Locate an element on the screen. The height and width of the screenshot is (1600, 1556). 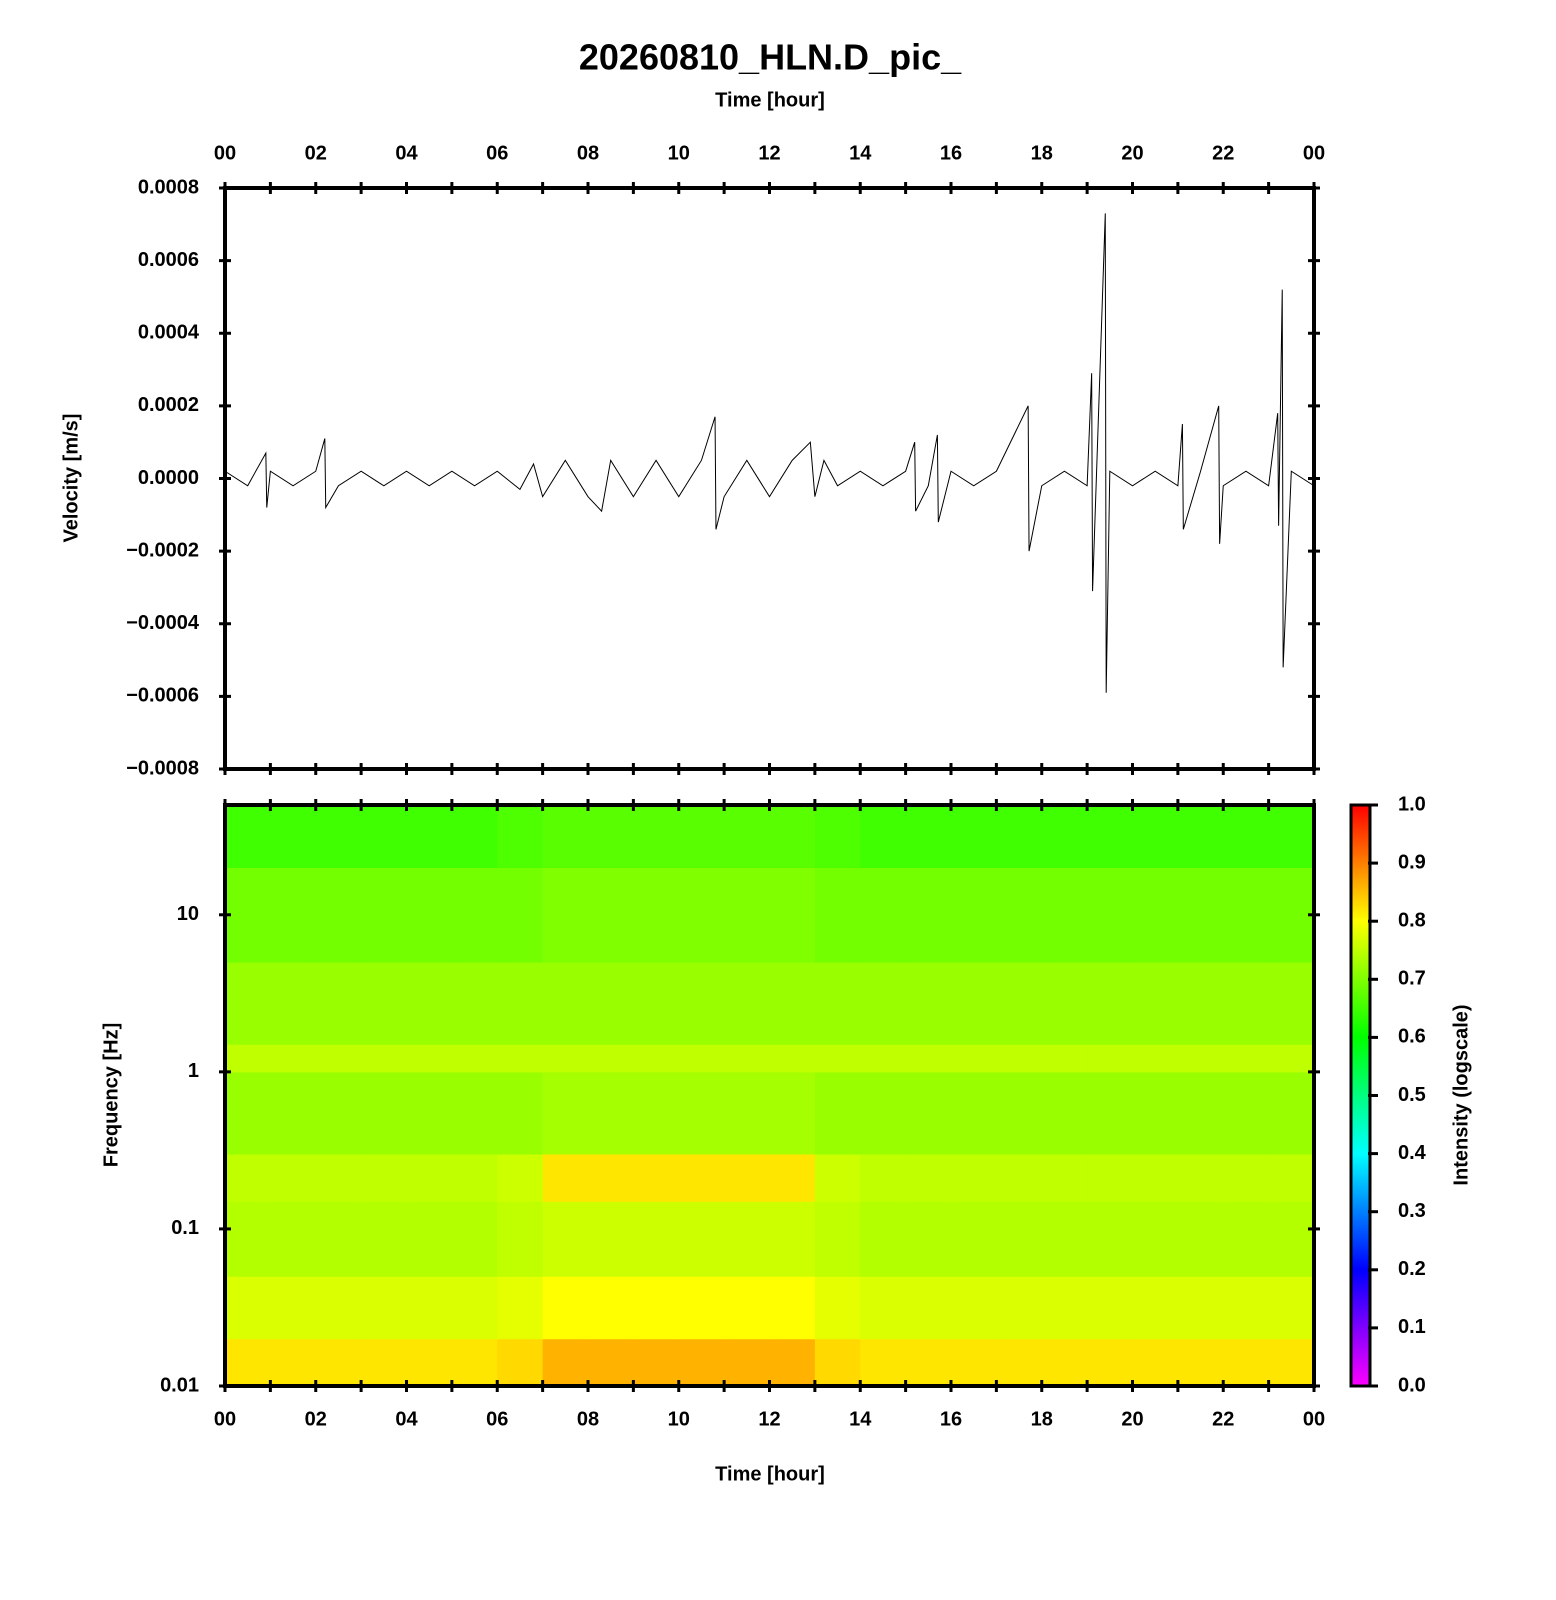
y-tick-label: 0.01 is located at coordinates (179, 1385).